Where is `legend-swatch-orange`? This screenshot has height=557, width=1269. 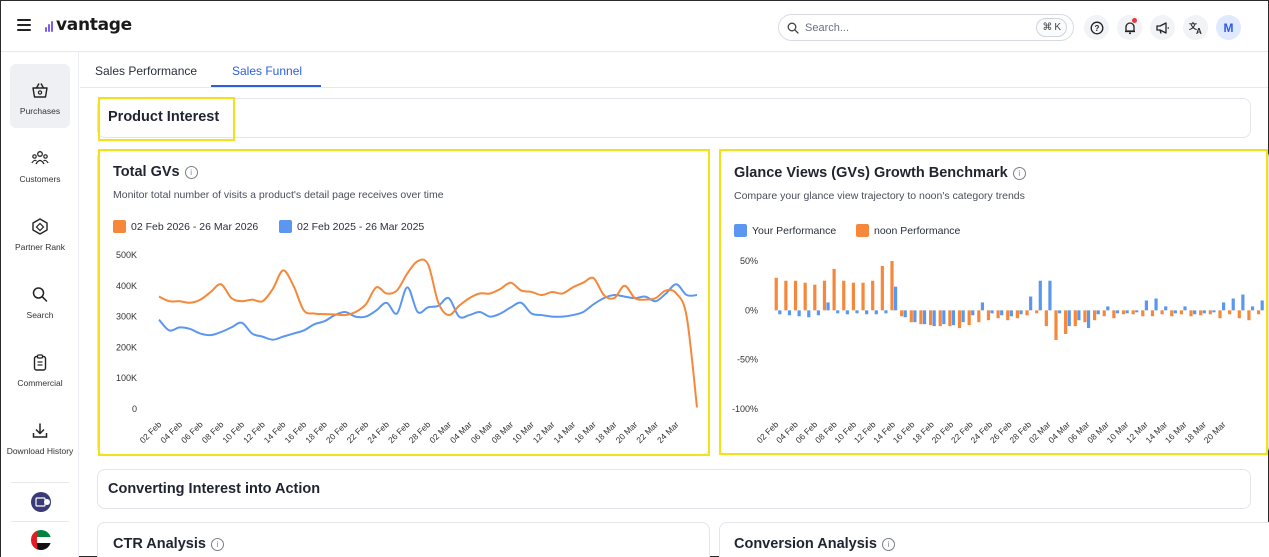 legend-swatch-orange is located at coordinates (119, 226).